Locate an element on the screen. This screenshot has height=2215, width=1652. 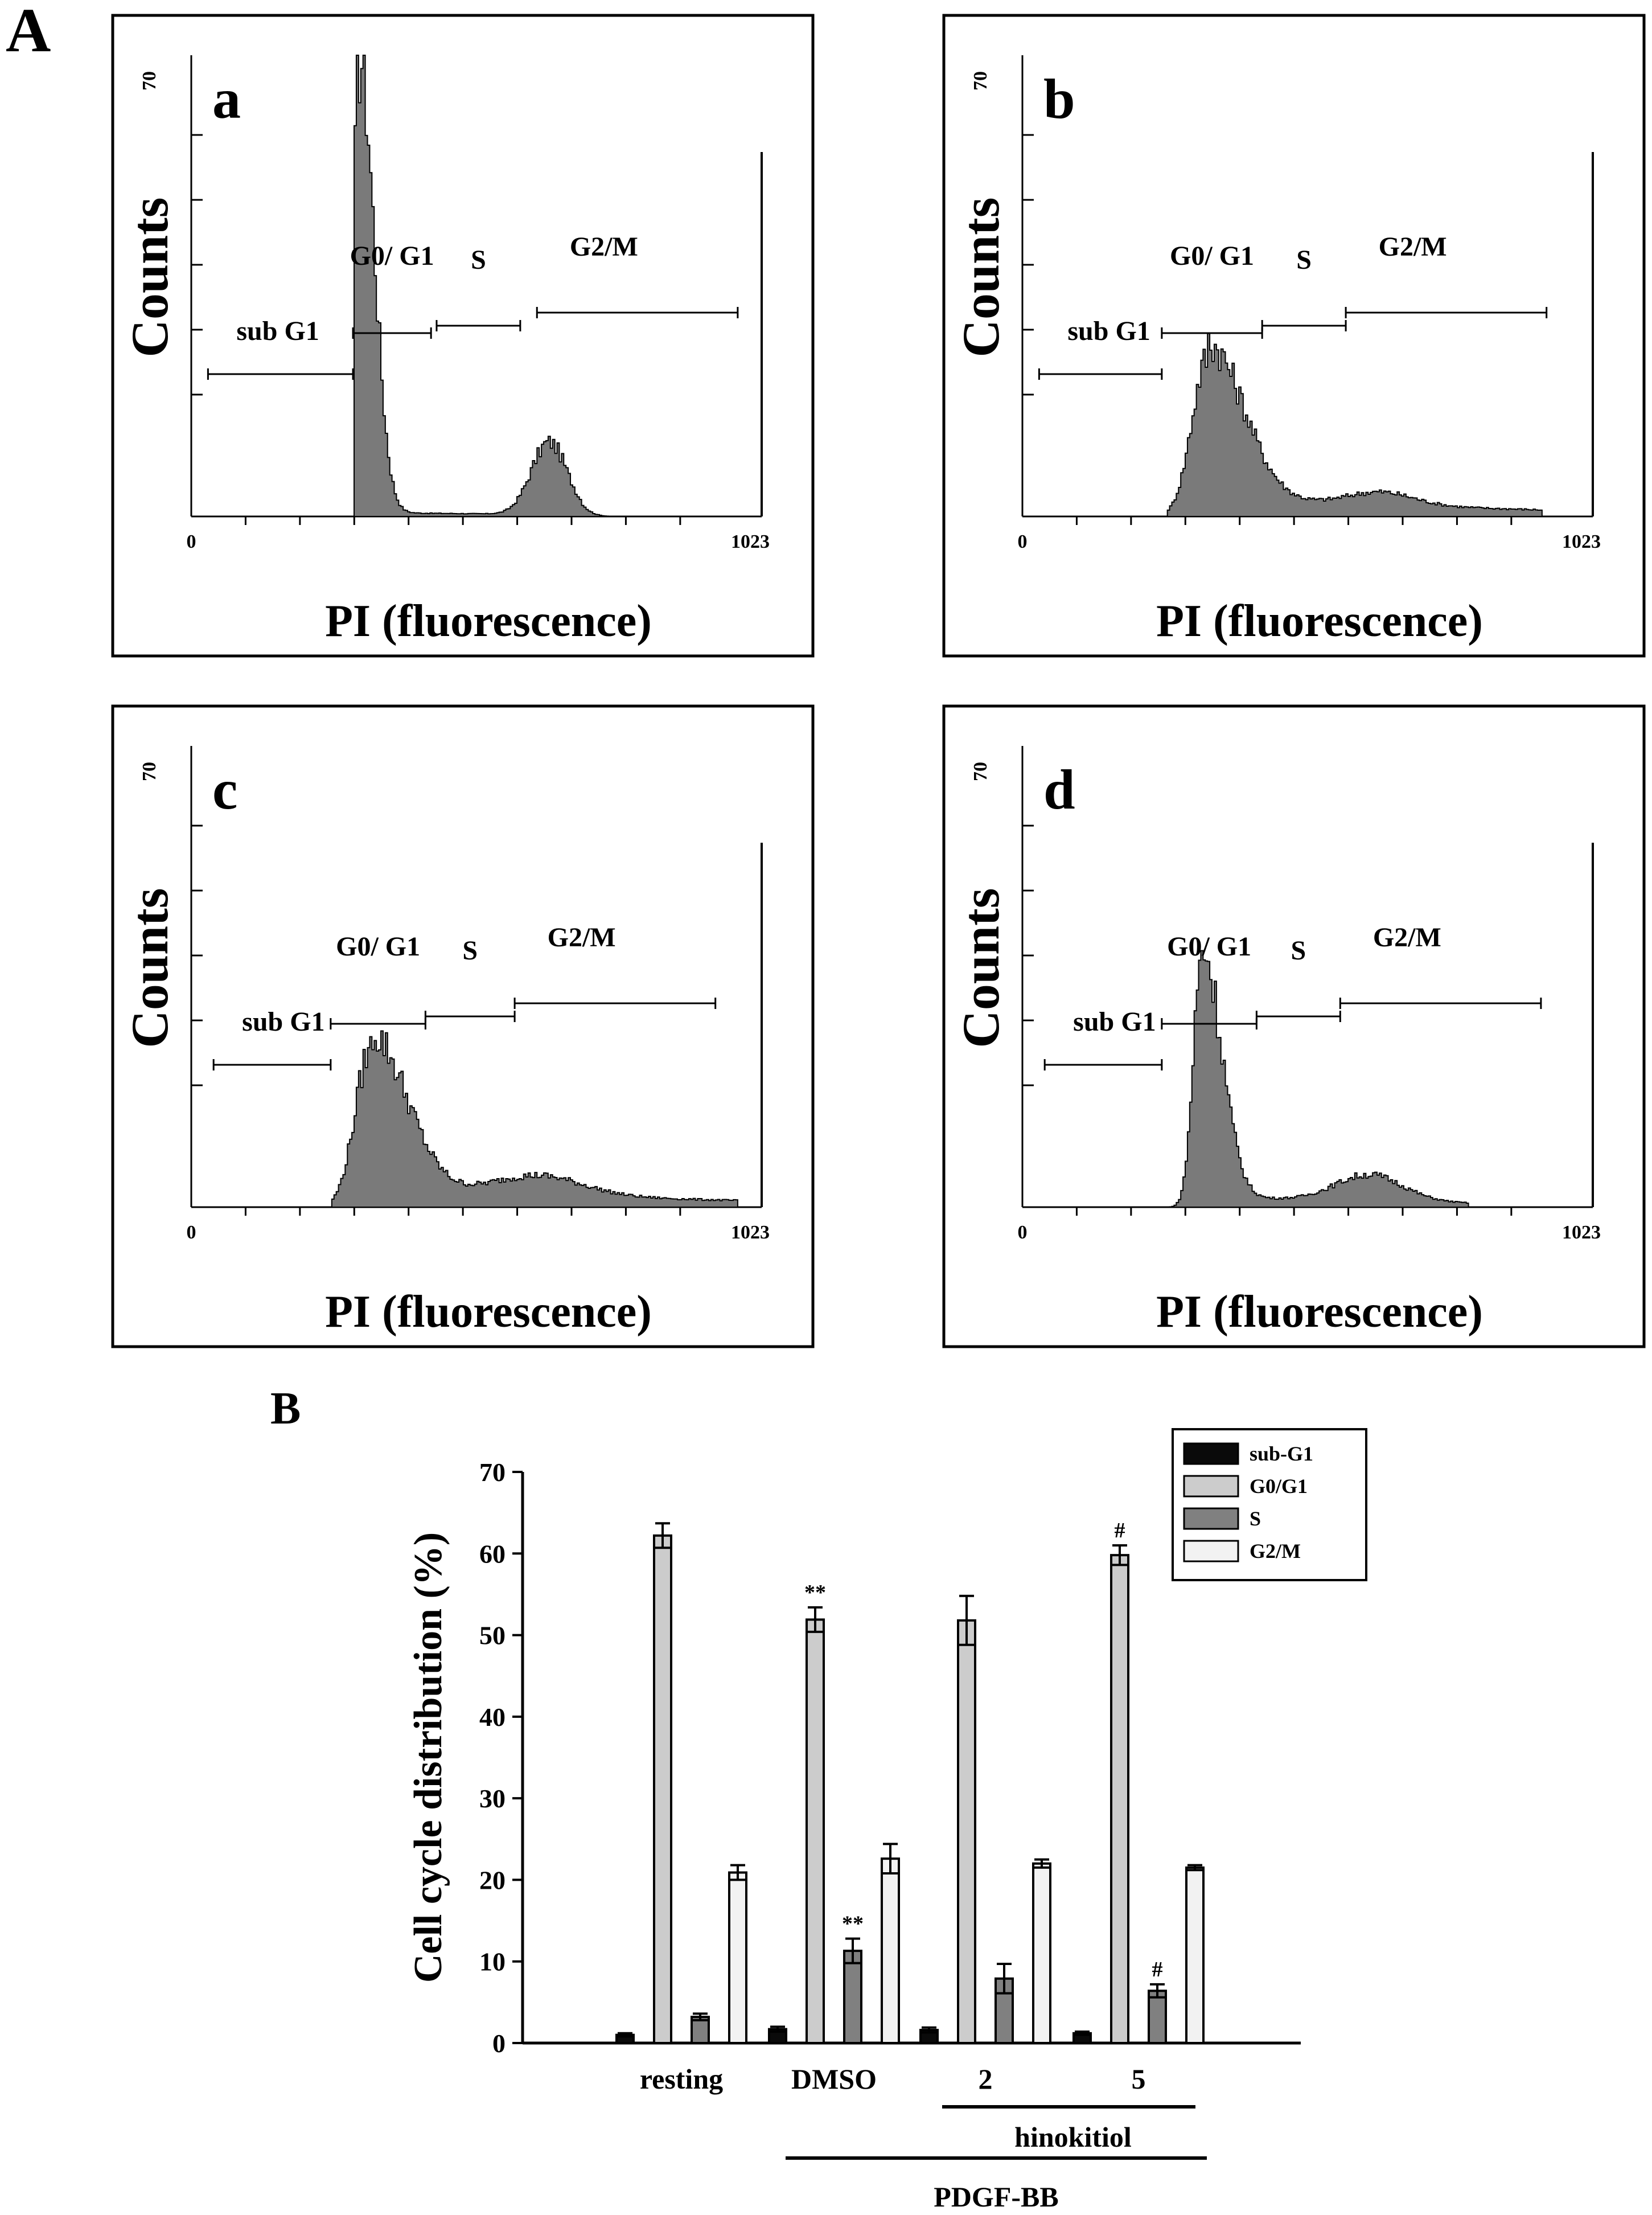
bar-G2/M-2 is located at coordinates (1041, 1954).